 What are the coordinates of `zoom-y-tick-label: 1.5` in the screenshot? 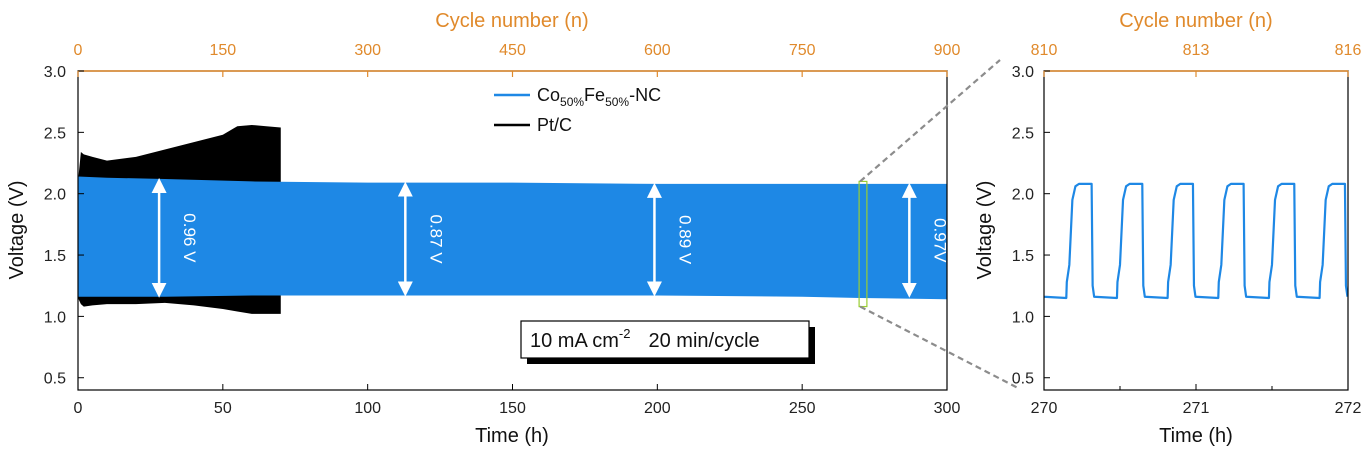 It's located at (1023, 256).